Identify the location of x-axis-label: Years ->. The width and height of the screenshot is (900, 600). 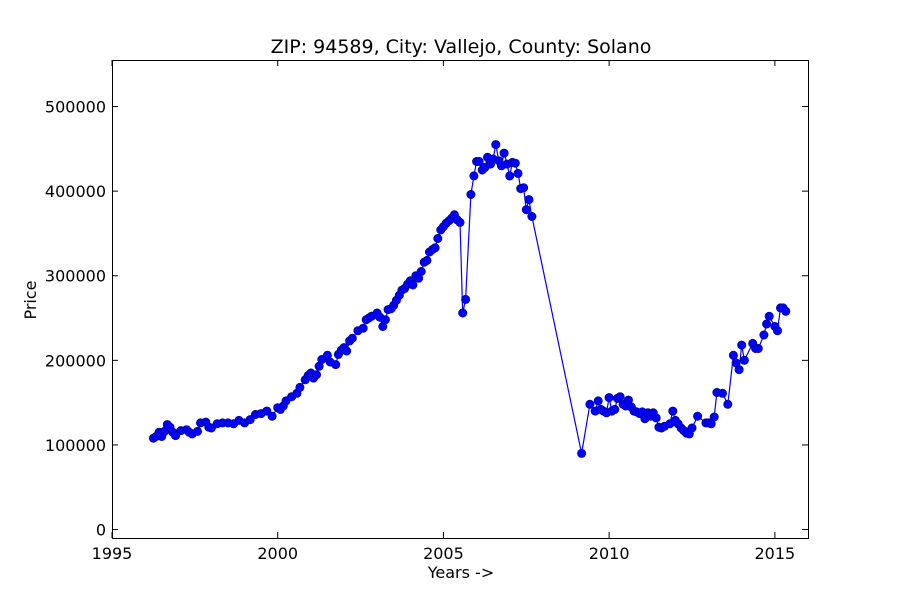
(460, 572).